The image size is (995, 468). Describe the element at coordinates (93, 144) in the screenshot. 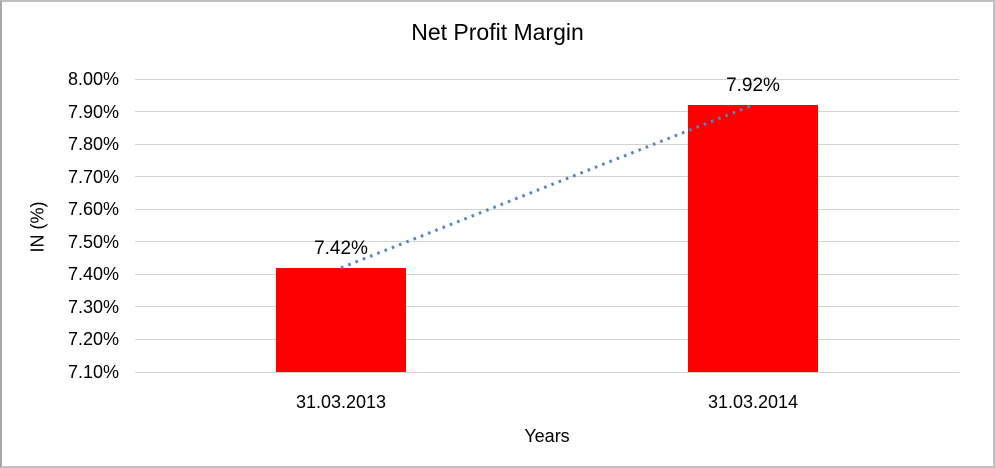

I see `y-tick-label: 7.80%` at that location.